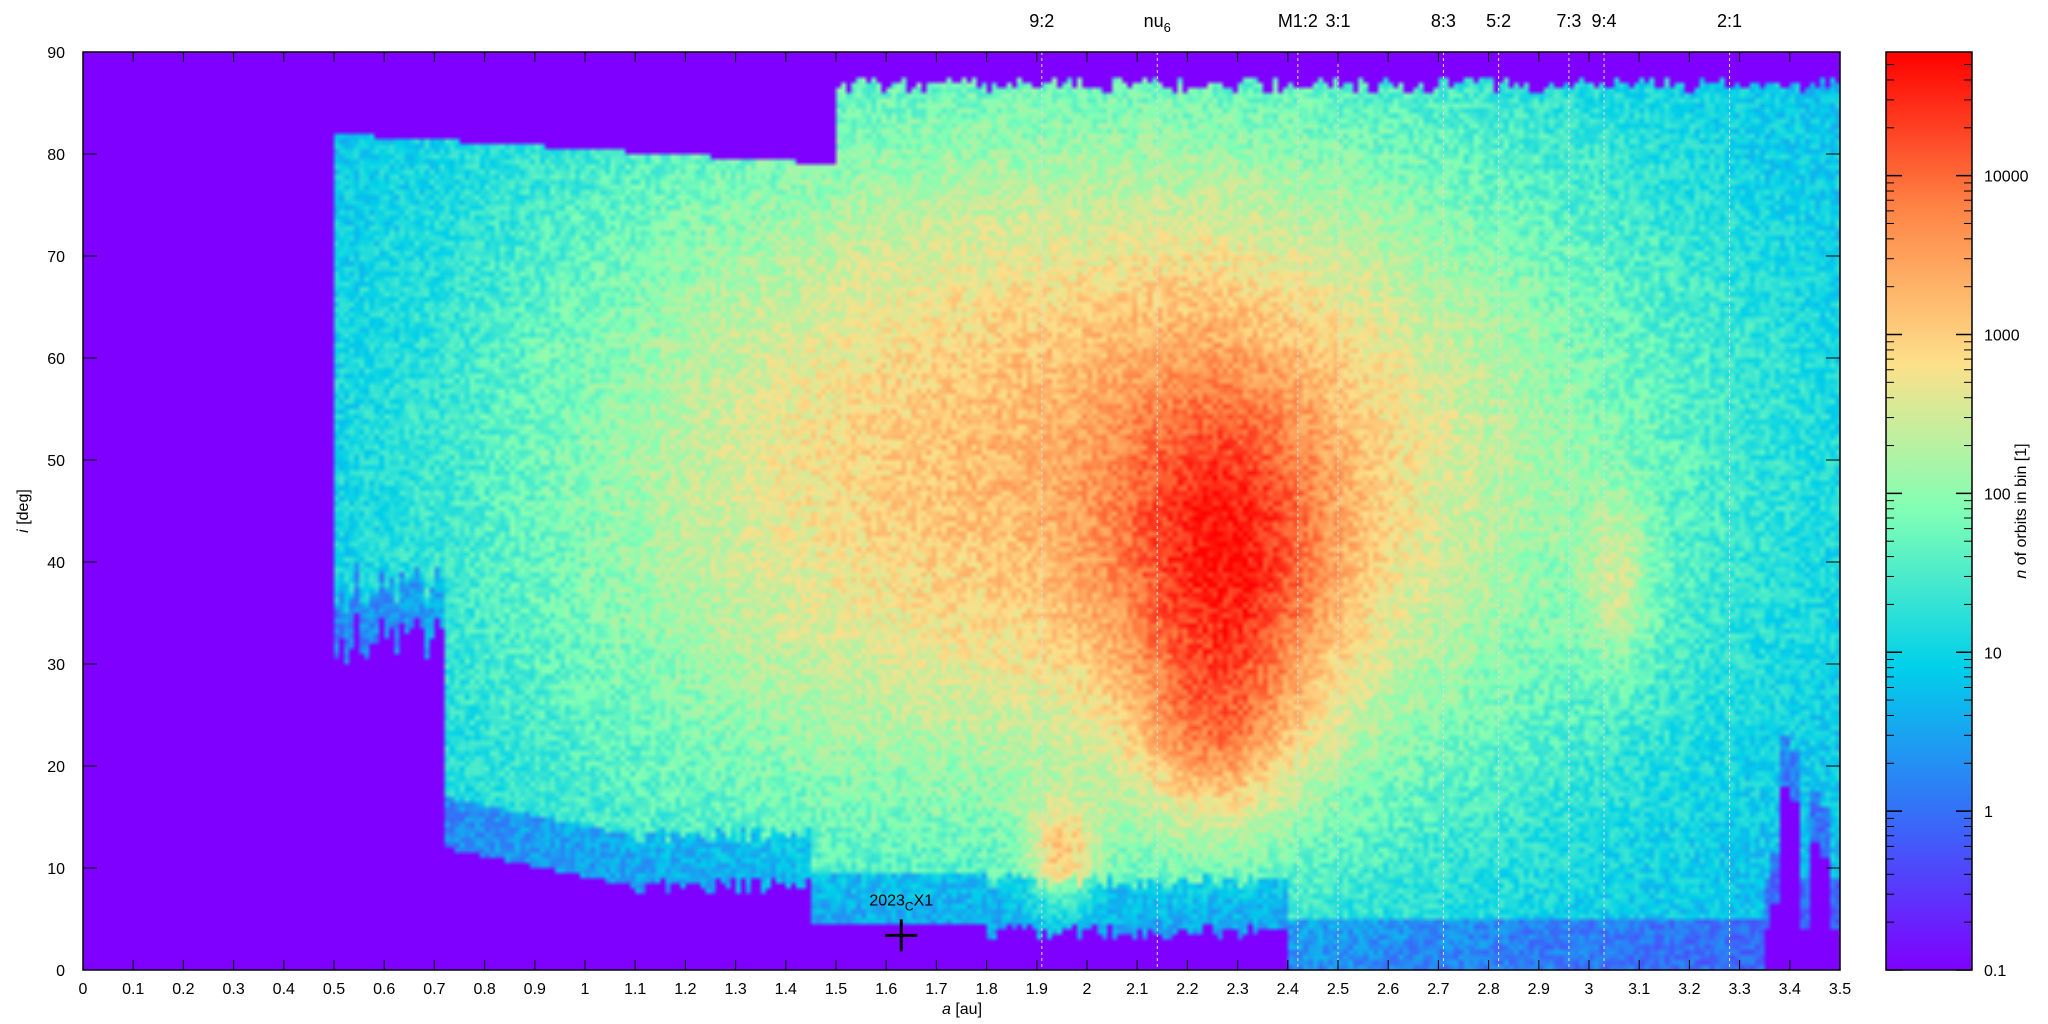  I want to click on x-tick-label: 1.4, so click(786, 989).